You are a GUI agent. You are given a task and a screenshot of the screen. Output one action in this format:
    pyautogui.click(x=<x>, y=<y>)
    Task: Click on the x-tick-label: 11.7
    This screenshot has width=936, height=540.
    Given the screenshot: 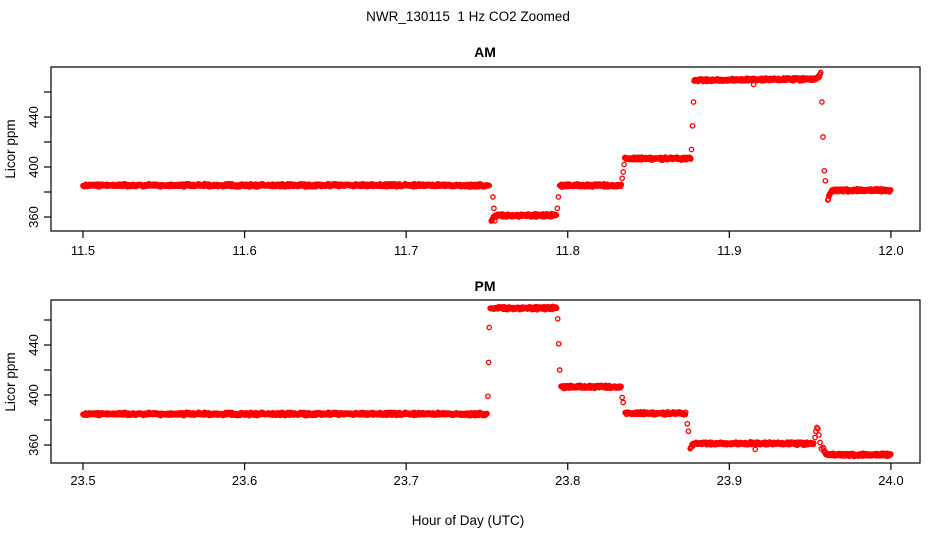 What is the action you would take?
    pyautogui.click(x=406, y=250)
    